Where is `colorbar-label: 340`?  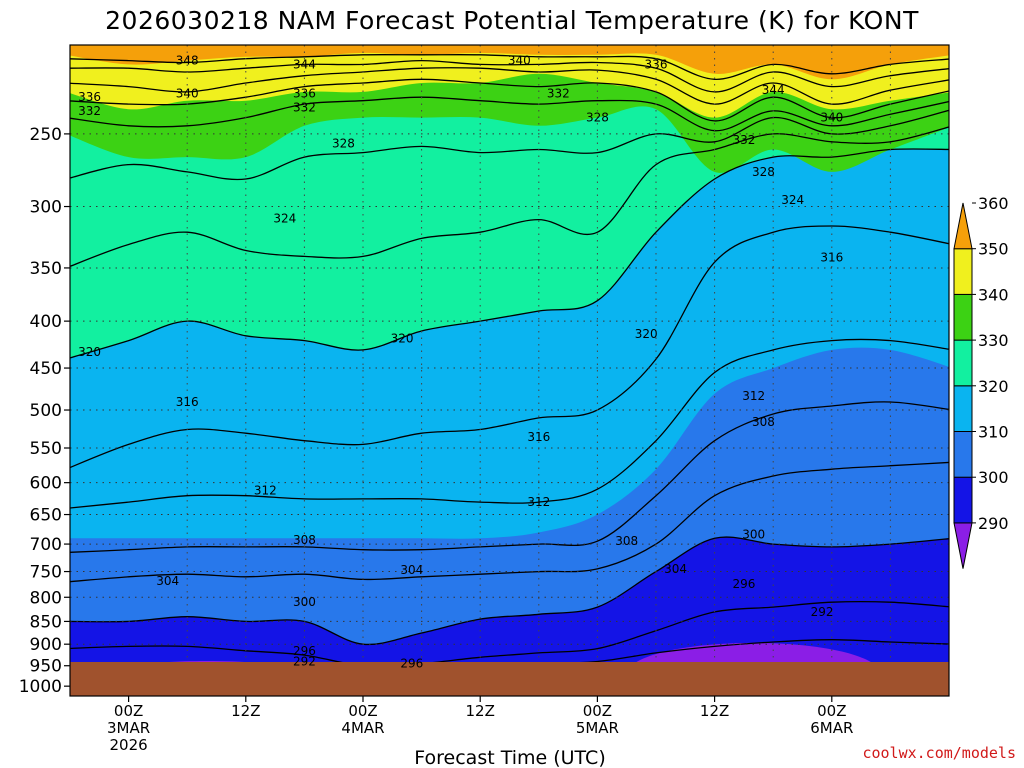 colorbar-label: 340 is located at coordinates (993, 294).